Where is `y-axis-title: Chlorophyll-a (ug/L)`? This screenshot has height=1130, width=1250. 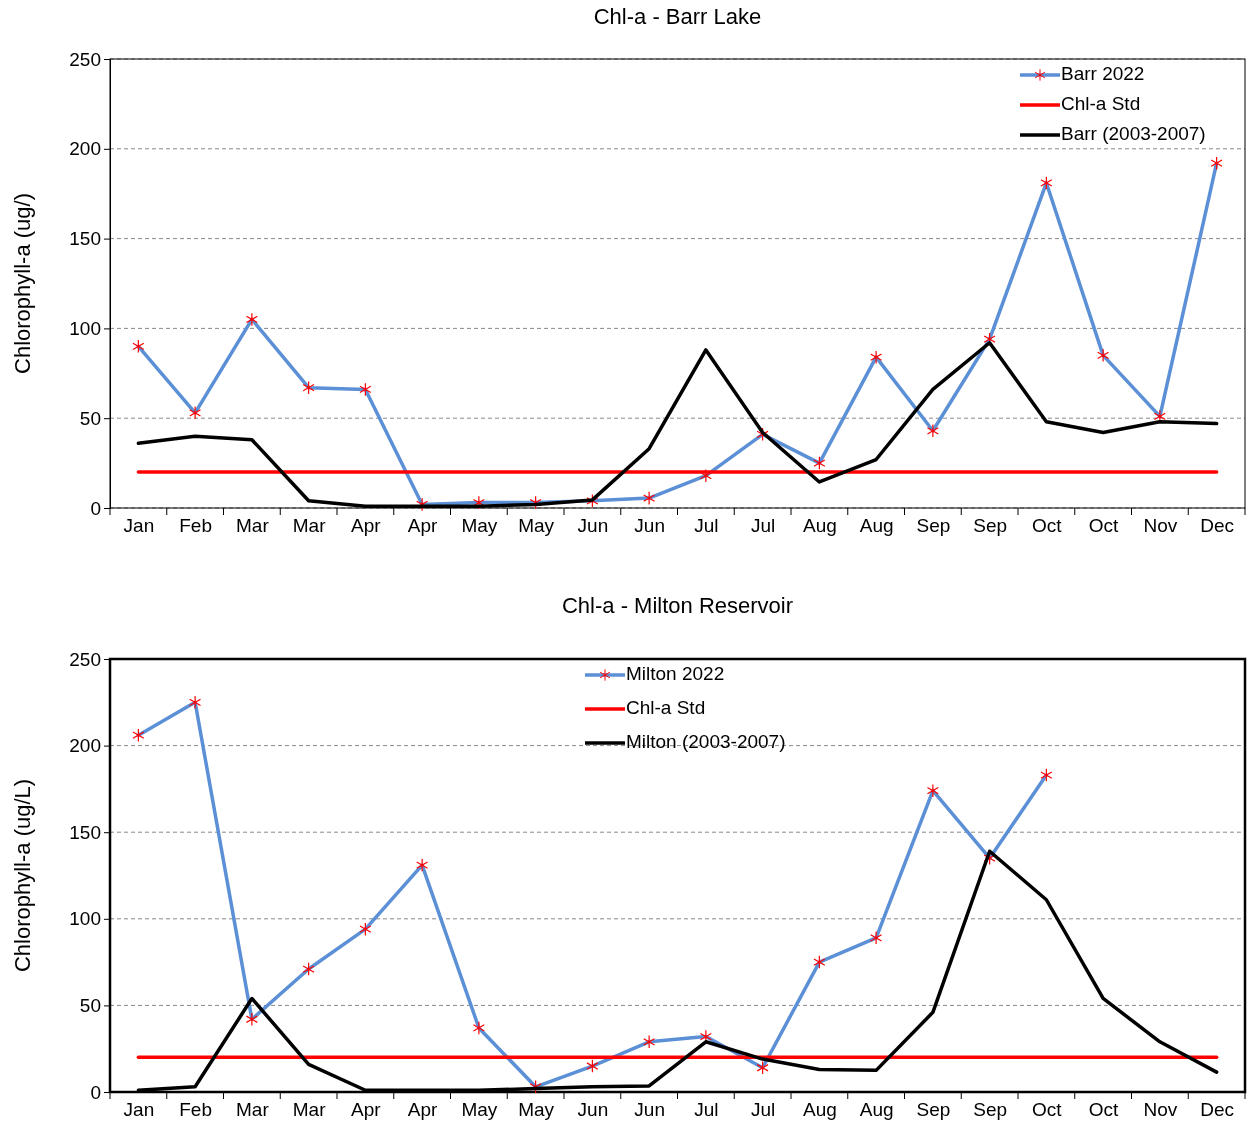 y-axis-title: Chlorophyll-a (ug/L) is located at coordinates (22, 875).